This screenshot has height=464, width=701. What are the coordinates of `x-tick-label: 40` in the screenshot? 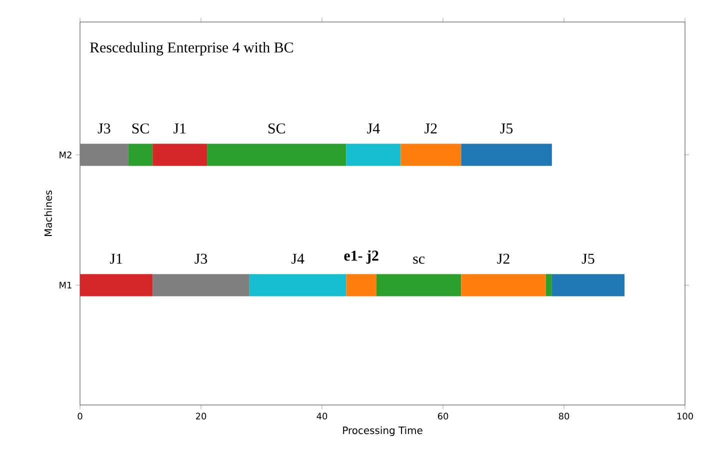 It's located at (322, 416).